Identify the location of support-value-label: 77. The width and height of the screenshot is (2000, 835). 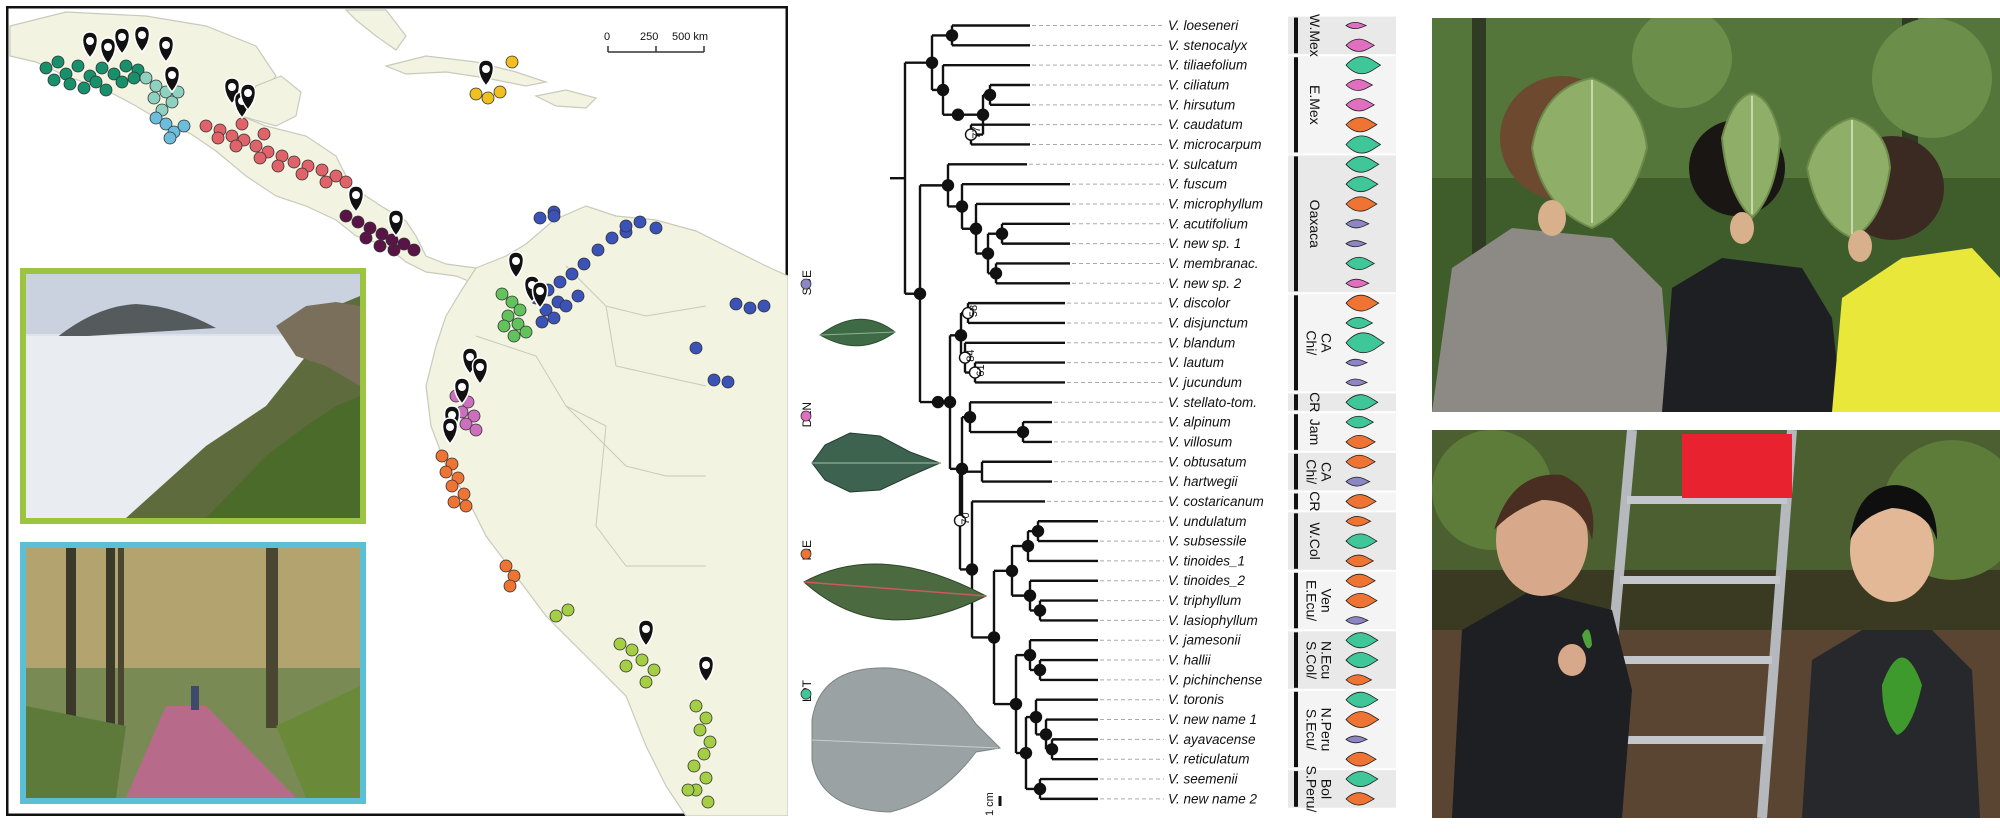
(977, 132).